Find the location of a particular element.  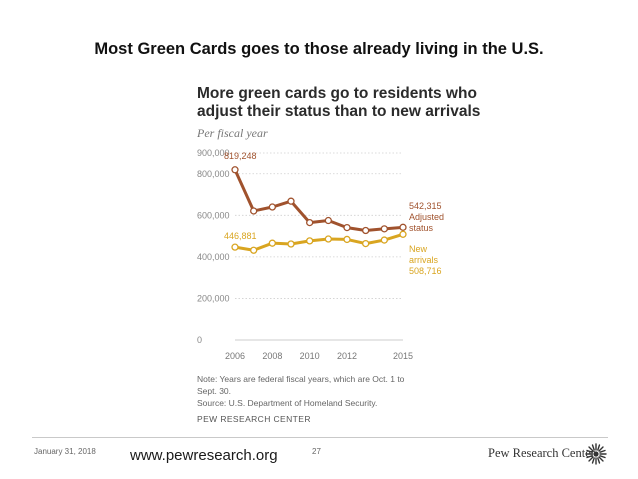

new-arrivals-end-label: 508,716 is located at coordinates (425, 271).